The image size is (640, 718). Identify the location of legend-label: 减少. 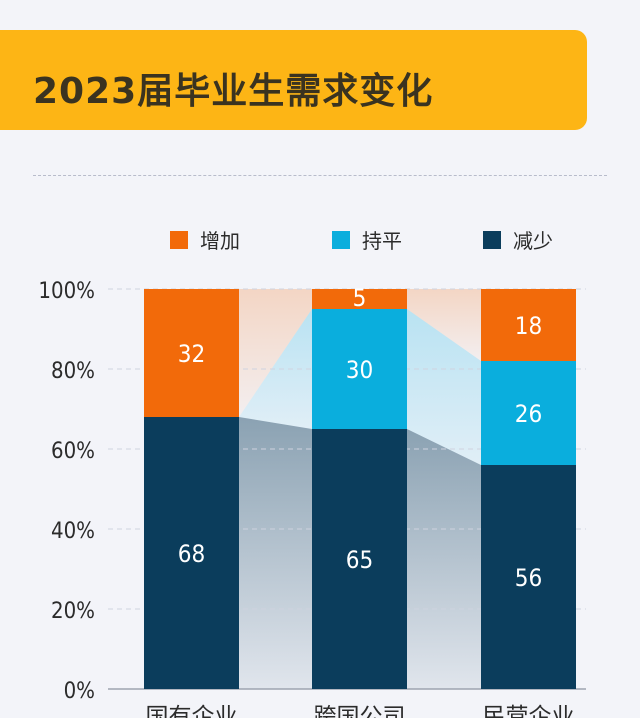
(533, 241).